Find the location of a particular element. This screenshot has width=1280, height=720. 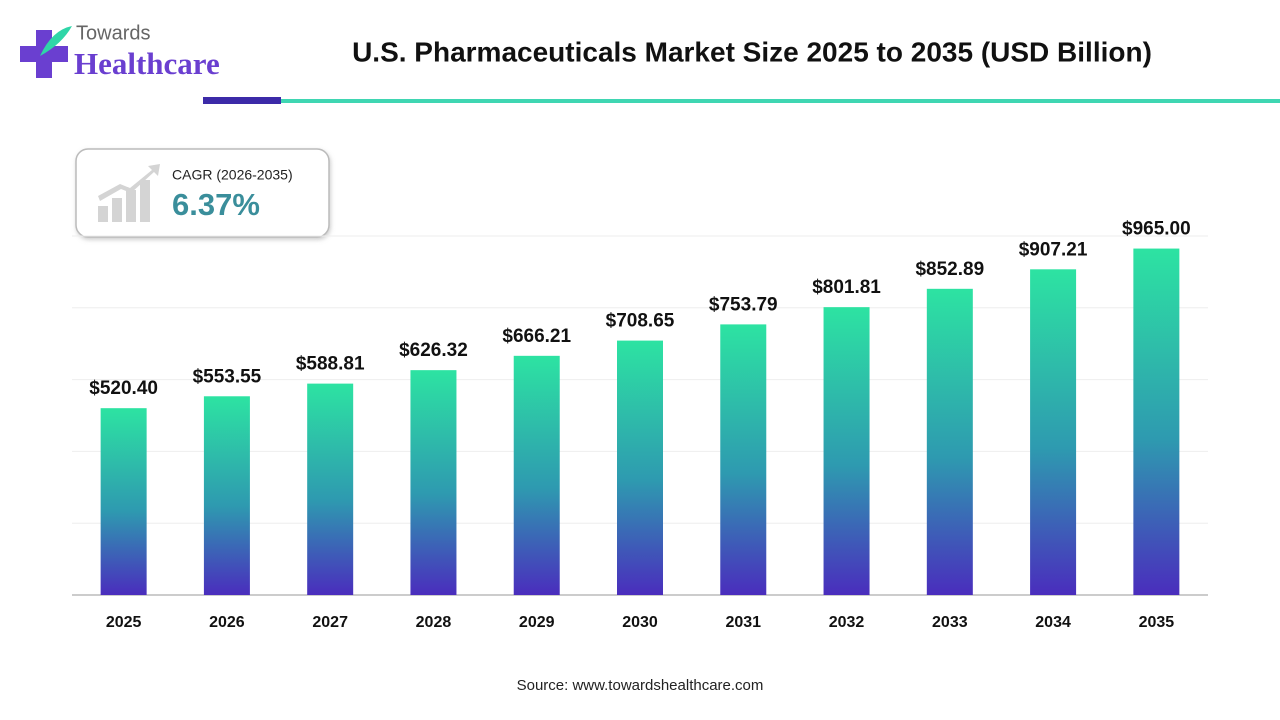

cagr-label: CAGR (2026-2035) is located at coordinates (232, 175).